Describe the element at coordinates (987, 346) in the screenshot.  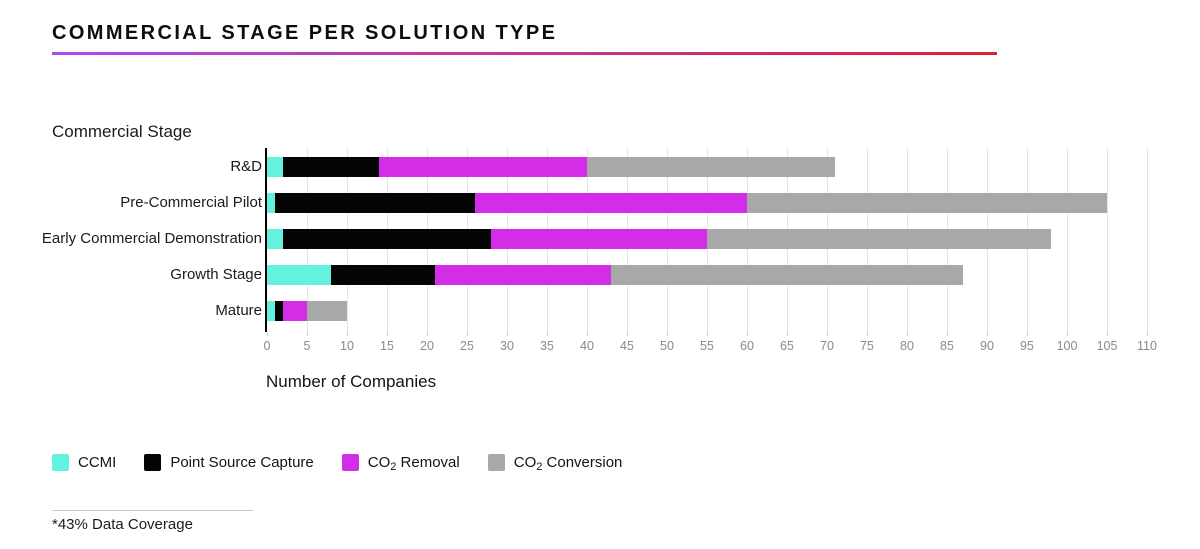
I see `x-tick-label: 90` at that location.